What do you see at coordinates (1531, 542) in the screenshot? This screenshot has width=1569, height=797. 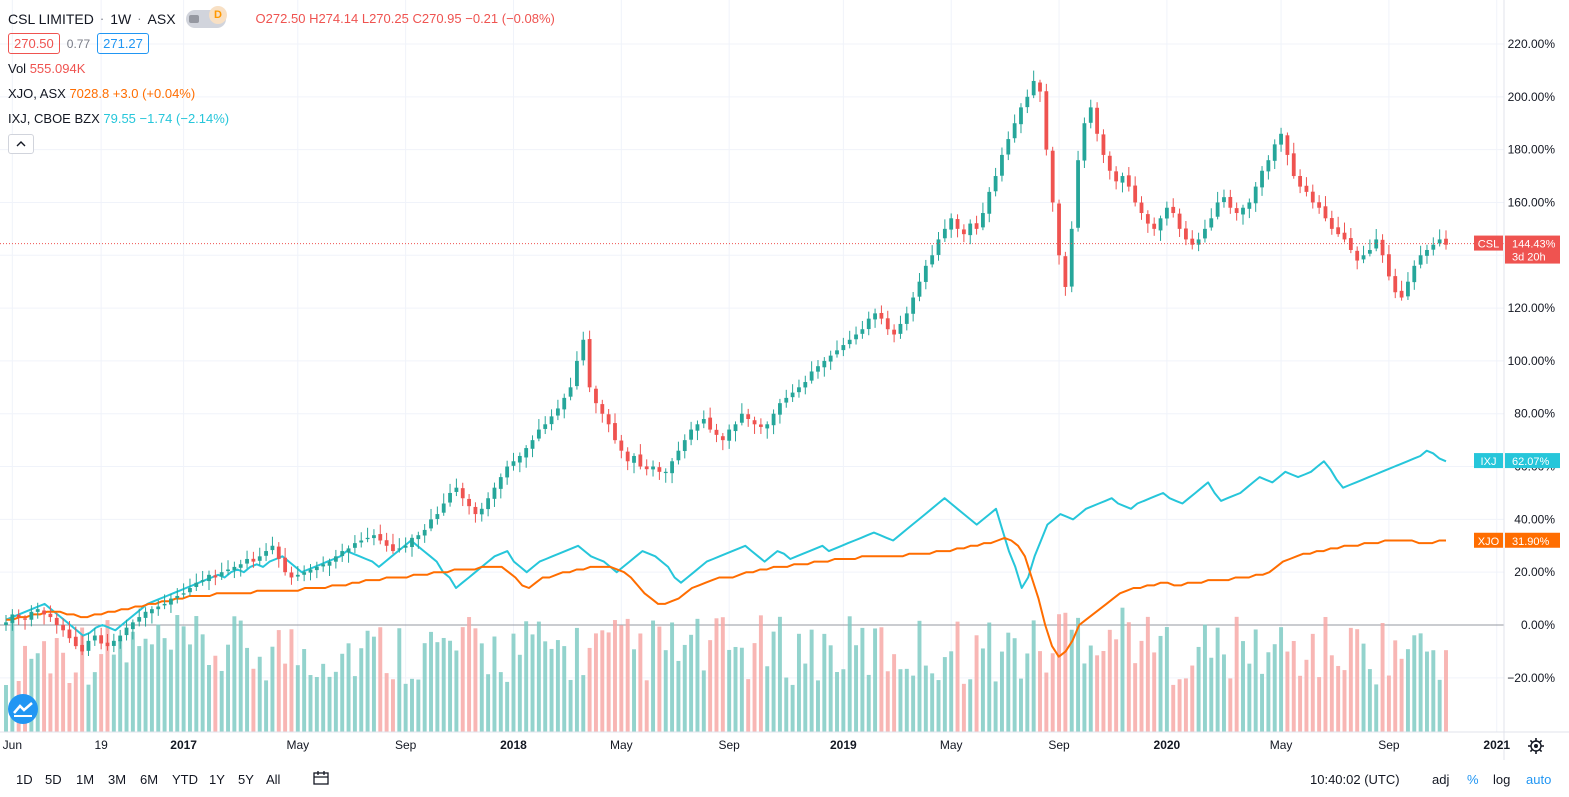 I see `badge-value: 31.90%` at bounding box center [1531, 542].